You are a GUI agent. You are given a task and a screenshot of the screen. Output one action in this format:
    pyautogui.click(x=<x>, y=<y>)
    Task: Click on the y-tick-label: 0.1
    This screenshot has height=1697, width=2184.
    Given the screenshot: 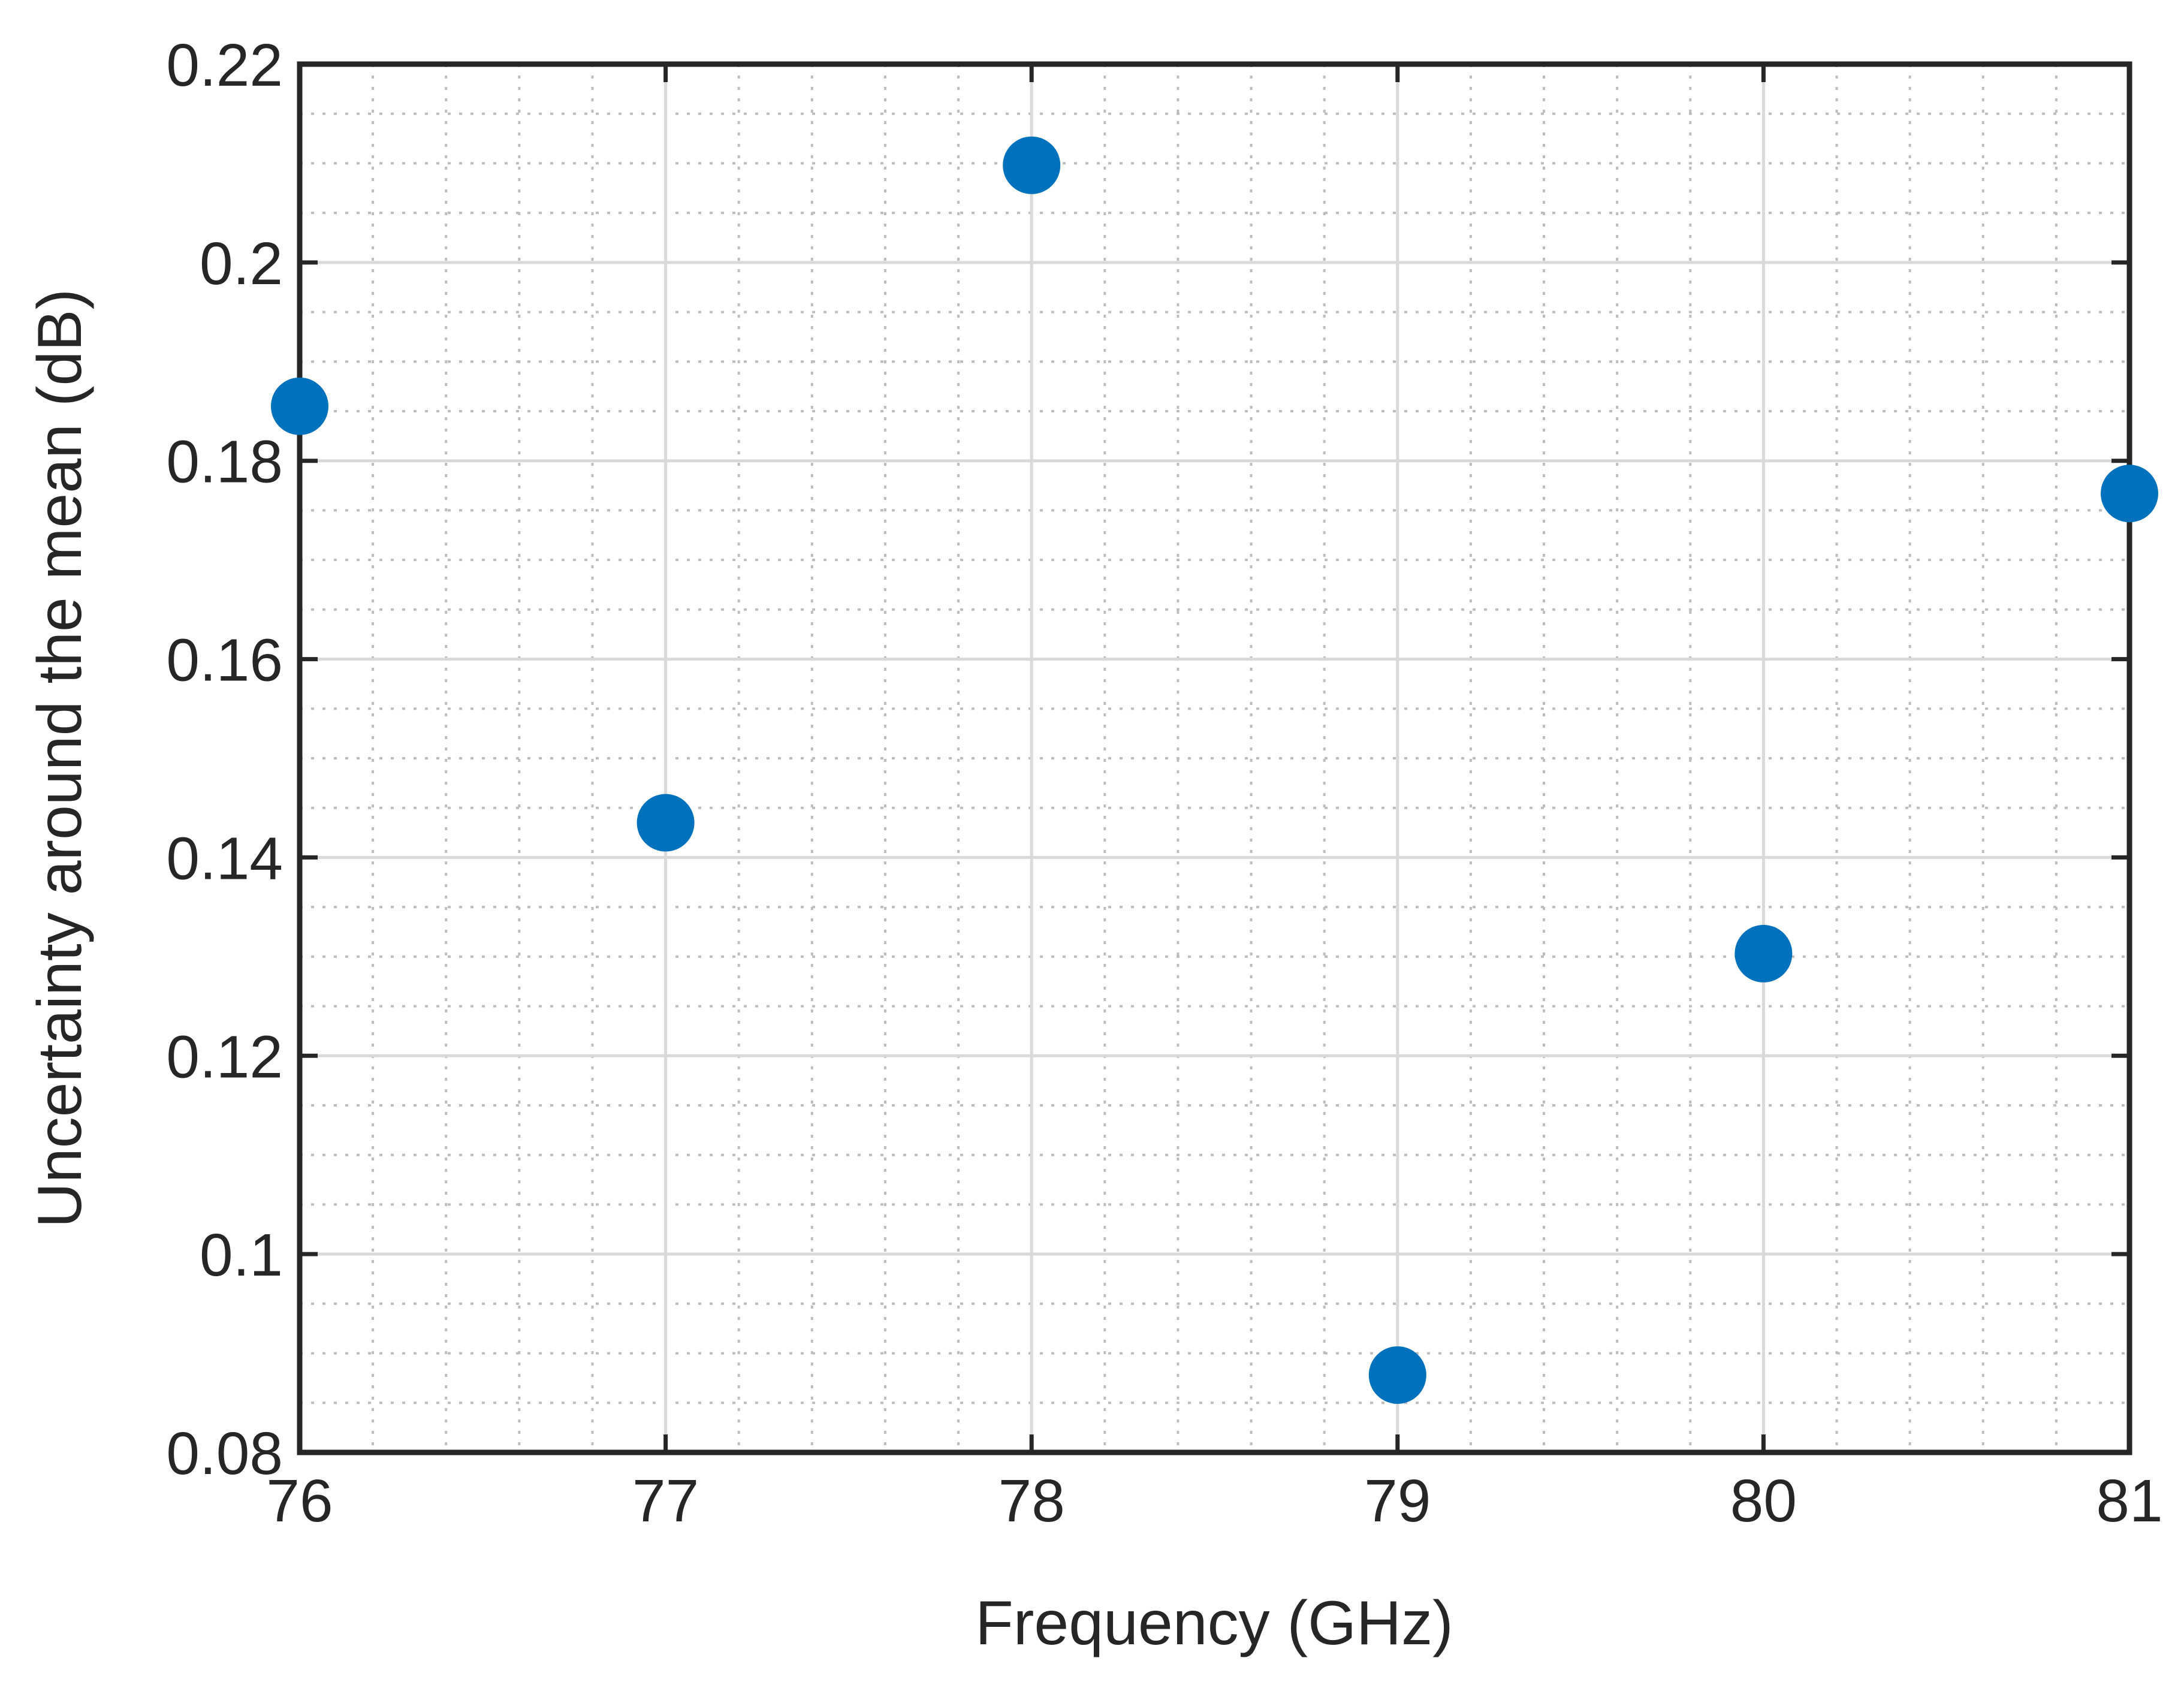 What is the action you would take?
    pyautogui.click(x=242, y=1255)
    